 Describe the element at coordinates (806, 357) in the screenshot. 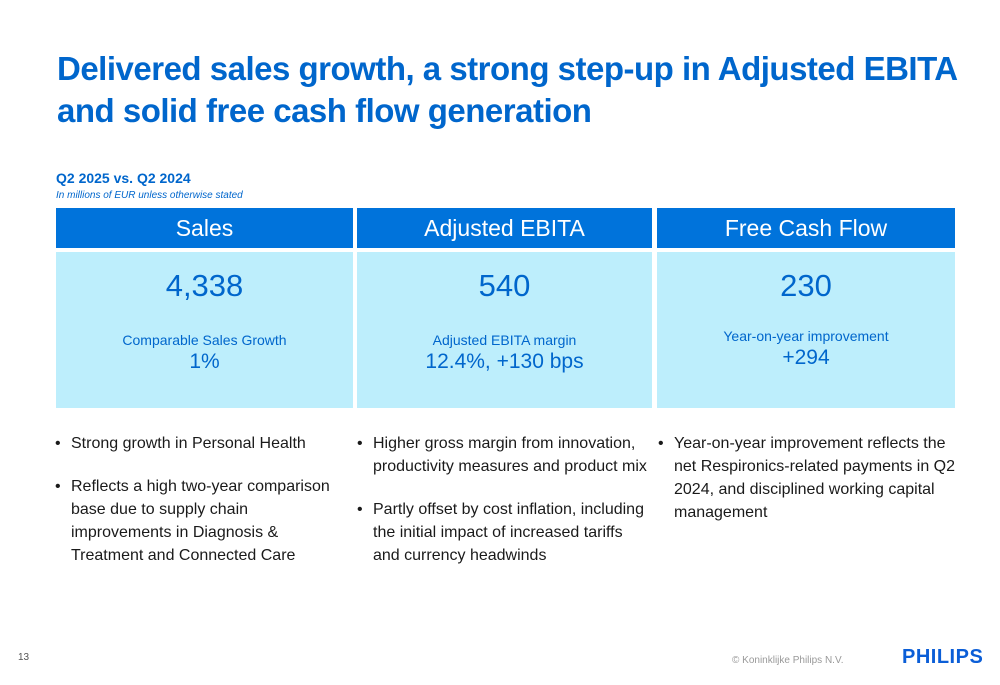

I see `card-metric: +294` at that location.